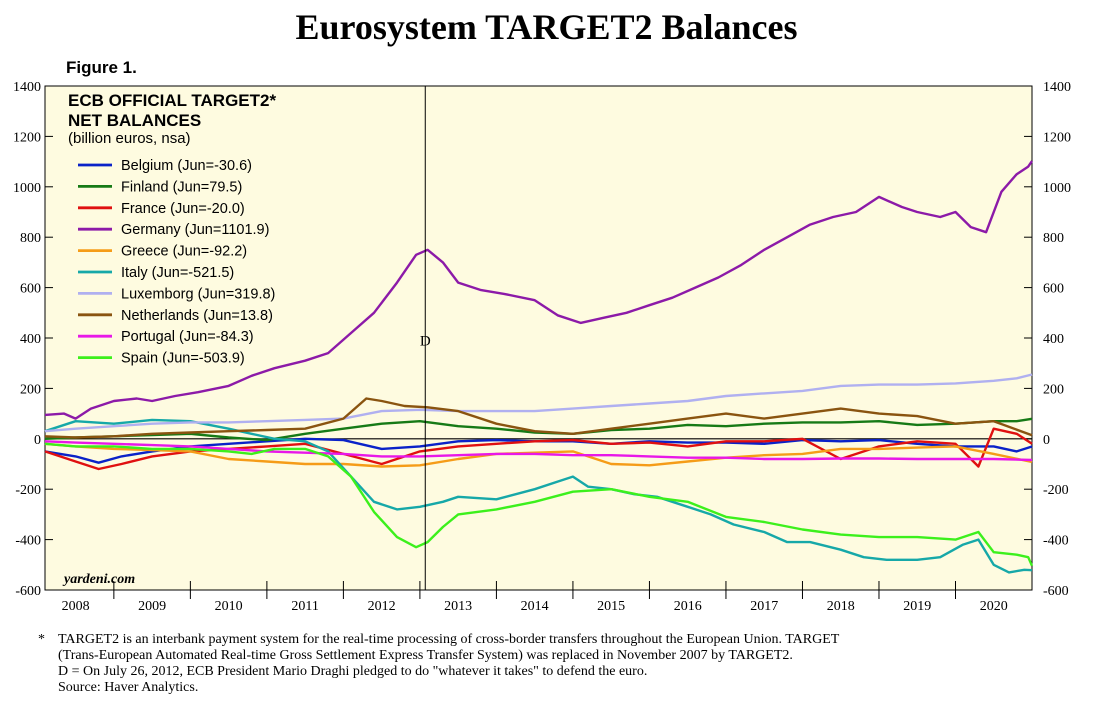  What do you see at coordinates (546, 27) in the screenshot?
I see `chart-title: Eurosystem TARGET2 Balances` at bounding box center [546, 27].